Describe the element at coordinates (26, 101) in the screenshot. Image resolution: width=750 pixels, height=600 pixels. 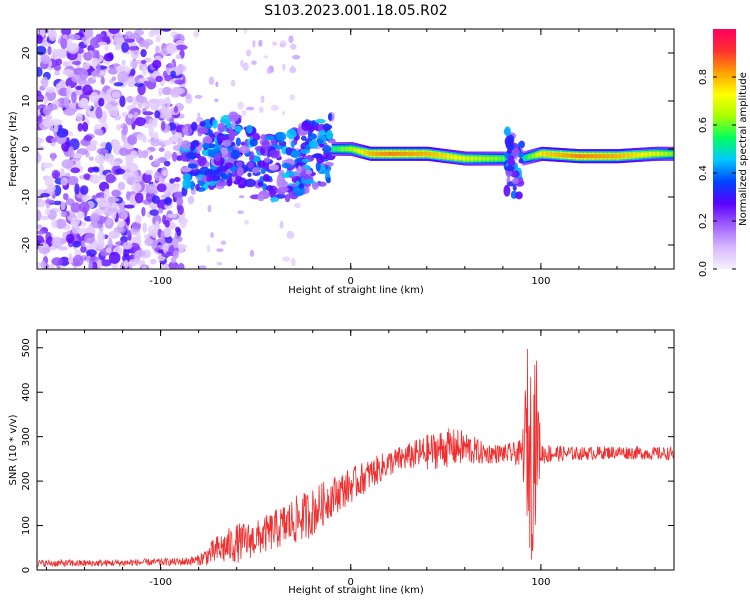
I see `y-tick-label: 10` at that location.